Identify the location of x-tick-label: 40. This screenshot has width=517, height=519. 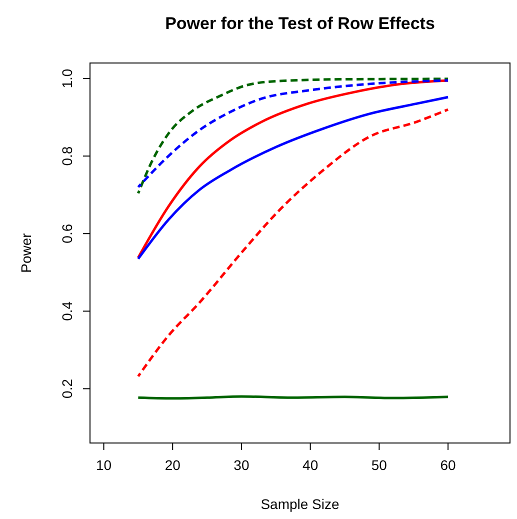
(310, 464).